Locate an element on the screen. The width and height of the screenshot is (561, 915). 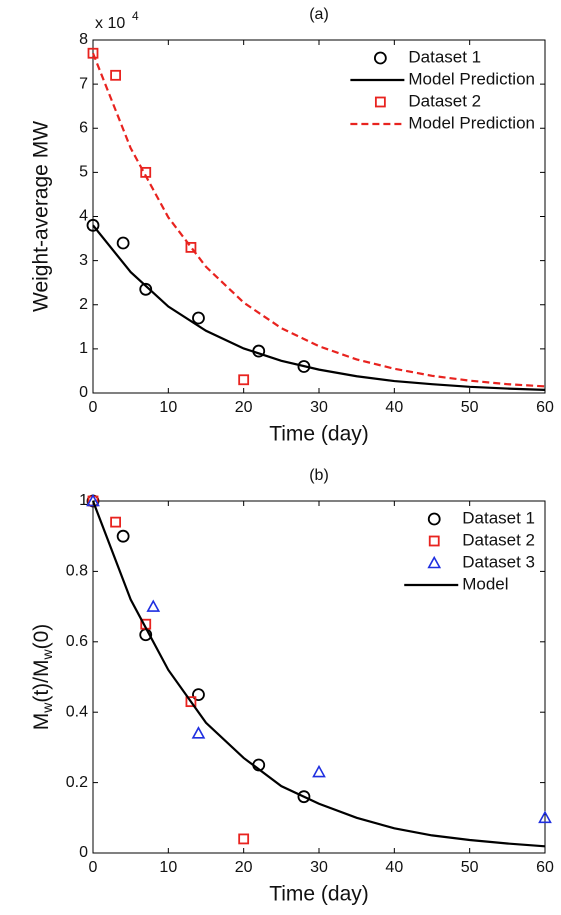
y-axis-label: Weight-average MW is located at coordinates (41, 216).